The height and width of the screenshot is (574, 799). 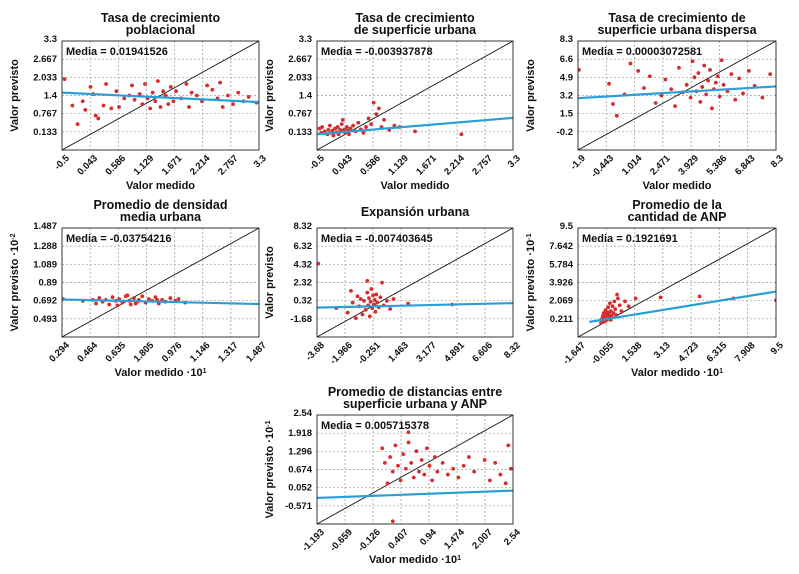 What do you see at coordinates (676, 18) in the screenshot?
I see `chart-title: Tasa de crecimiento de` at bounding box center [676, 18].